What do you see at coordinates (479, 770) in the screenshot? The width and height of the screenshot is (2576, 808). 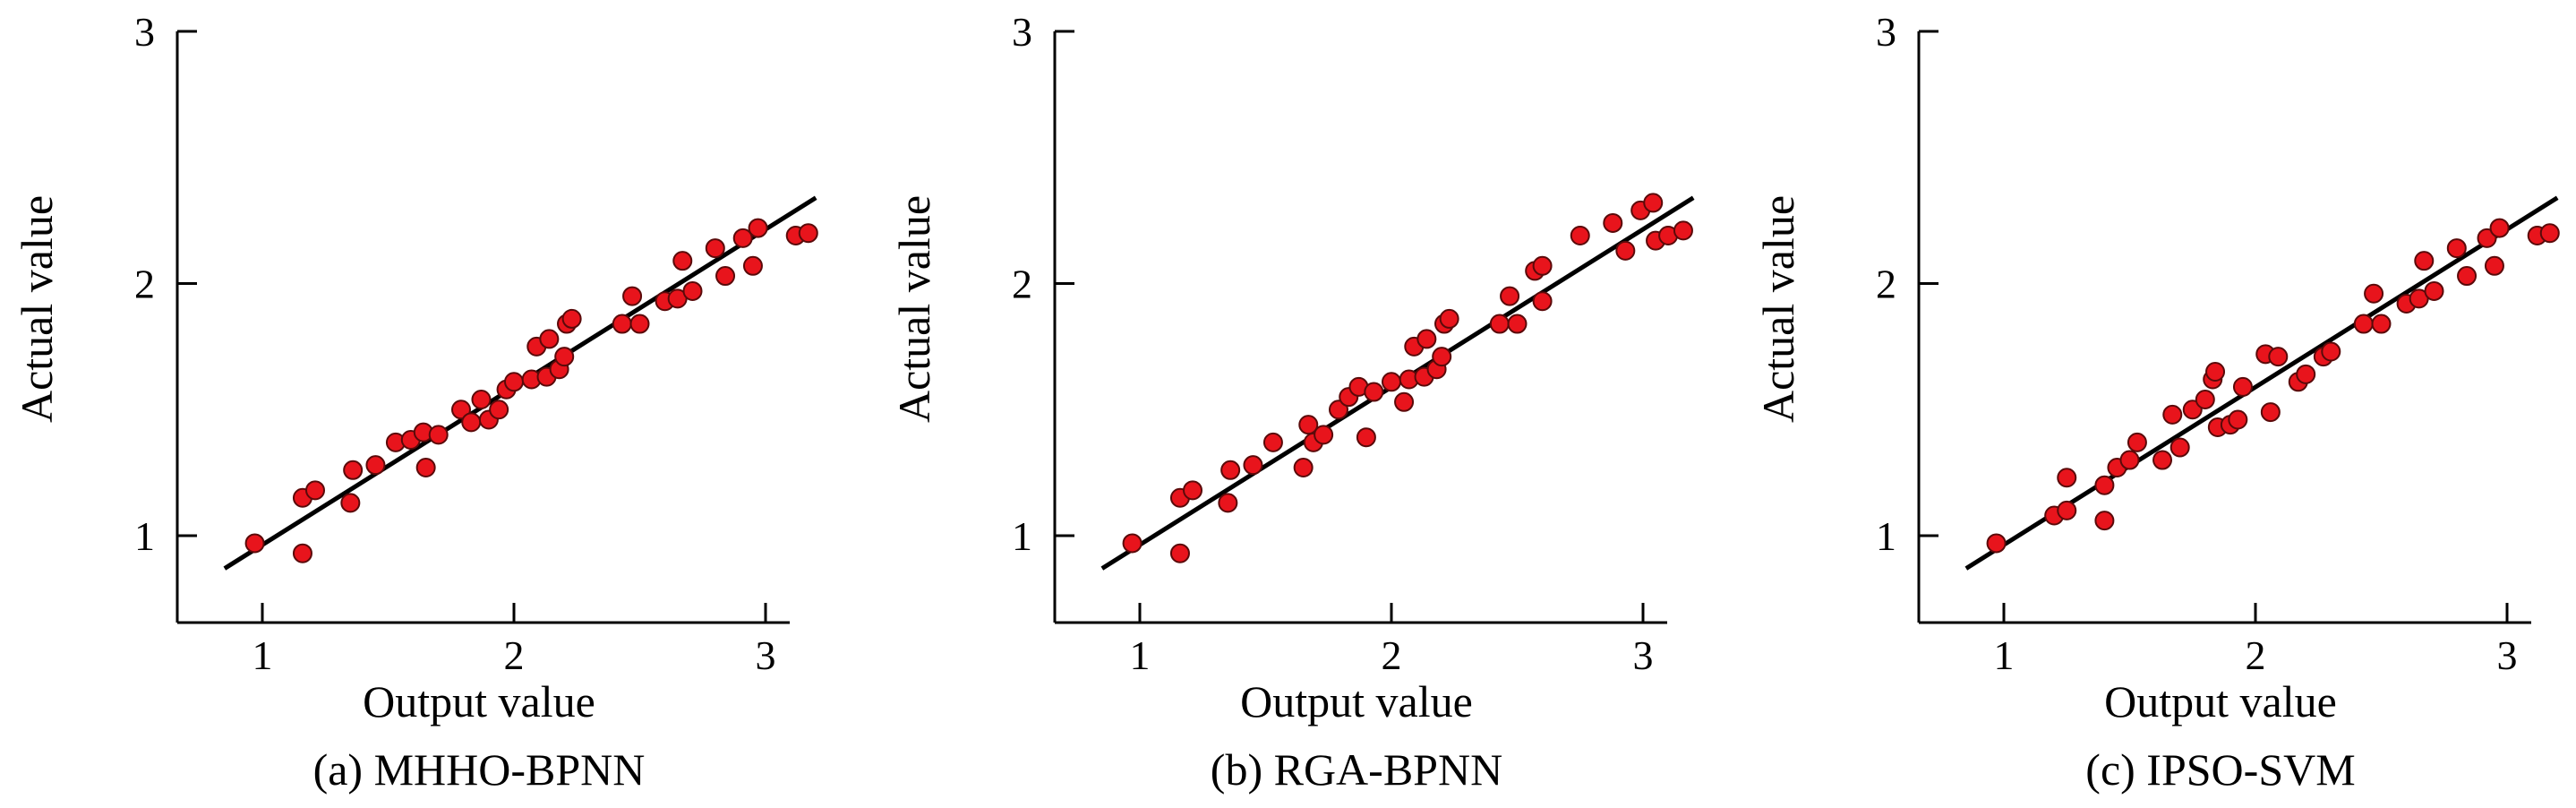 I see `panel-caption: (a) MHHO-BPNN` at bounding box center [479, 770].